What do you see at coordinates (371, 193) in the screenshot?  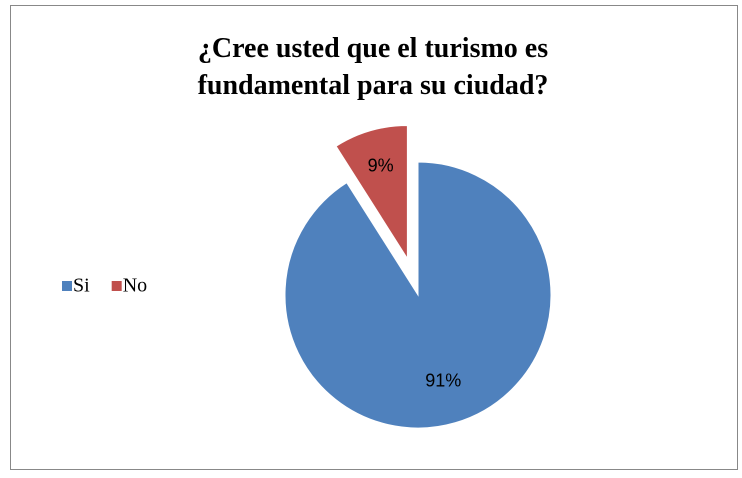 I see `pie-slice` at bounding box center [371, 193].